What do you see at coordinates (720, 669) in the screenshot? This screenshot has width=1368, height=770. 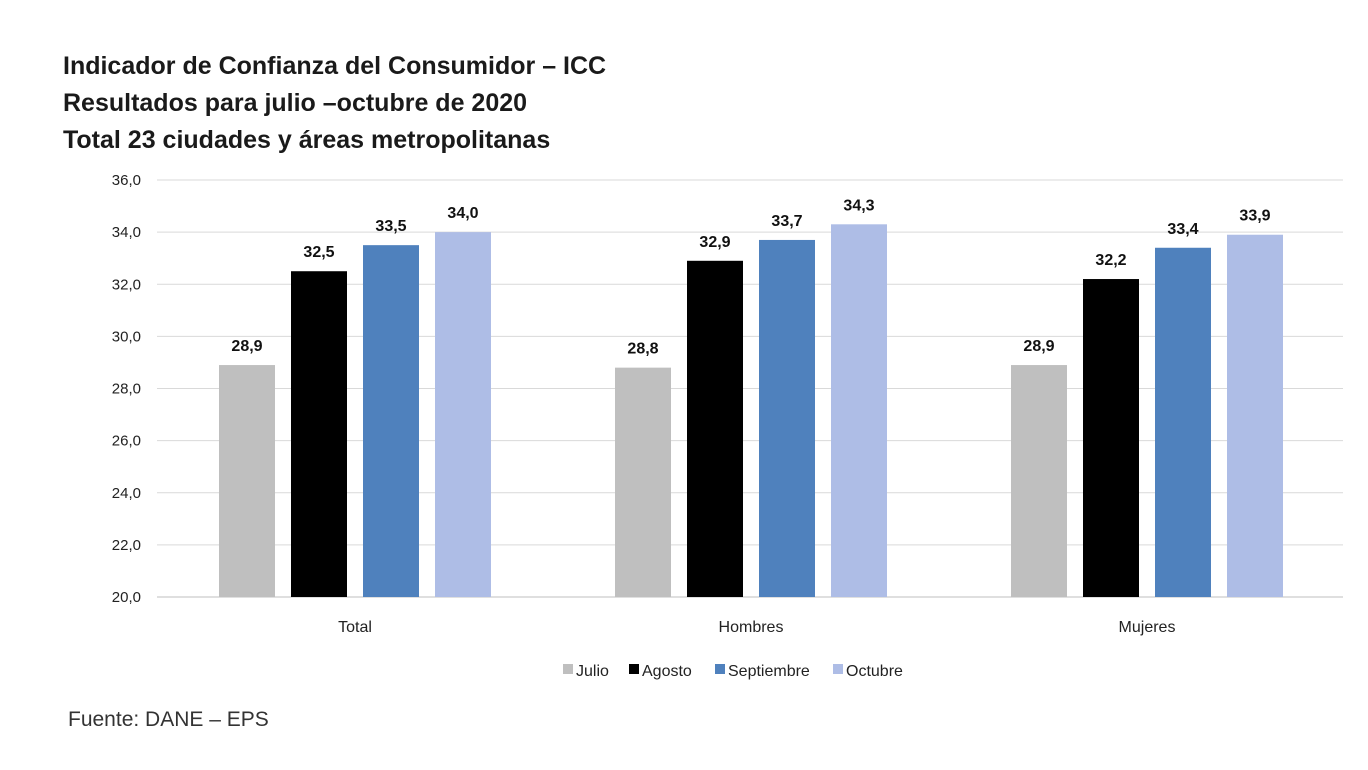 I see `legend-swatch-septiembre` at bounding box center [720, 669].